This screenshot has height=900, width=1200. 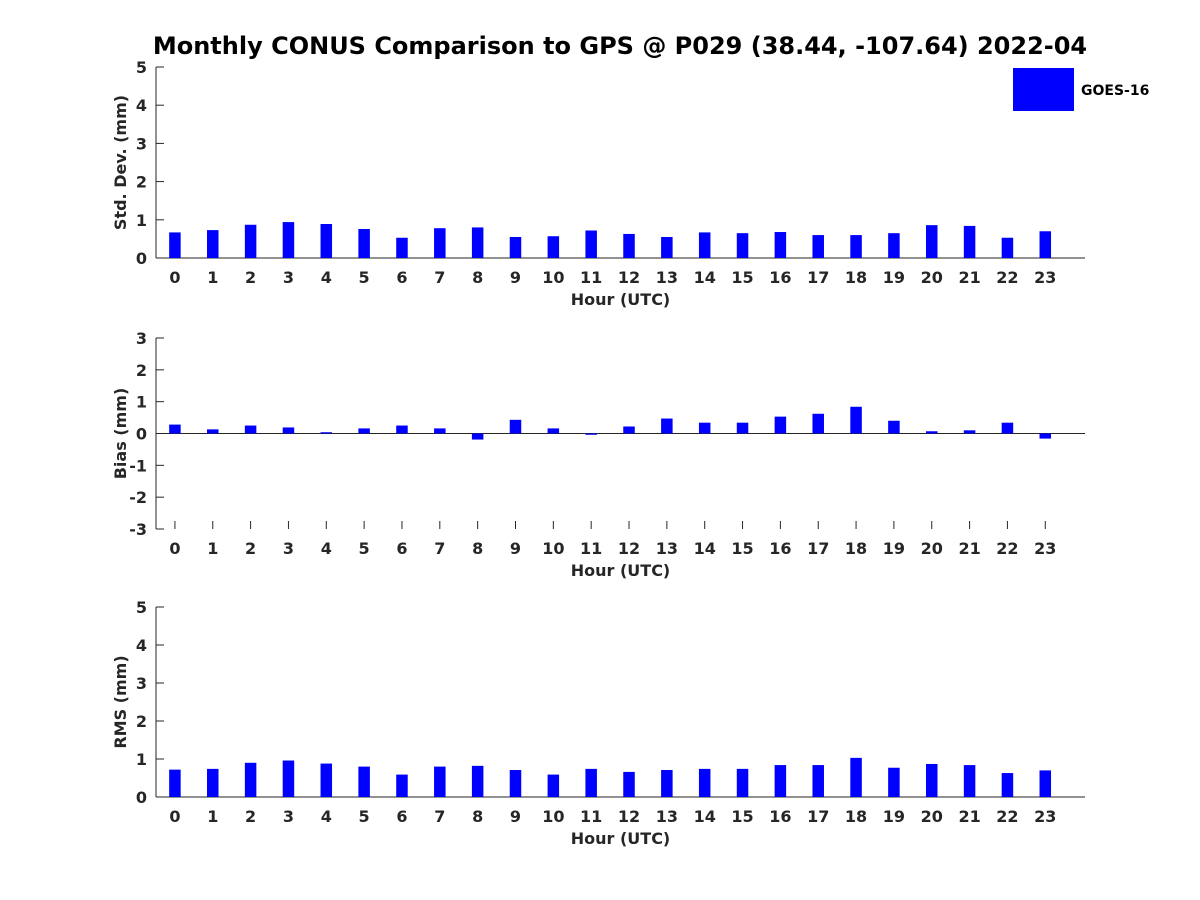 What do you see at coordinates (1007, 277) in the screenshot?
I see `x-tick-label: 22` at bounding box center [1007, 277].